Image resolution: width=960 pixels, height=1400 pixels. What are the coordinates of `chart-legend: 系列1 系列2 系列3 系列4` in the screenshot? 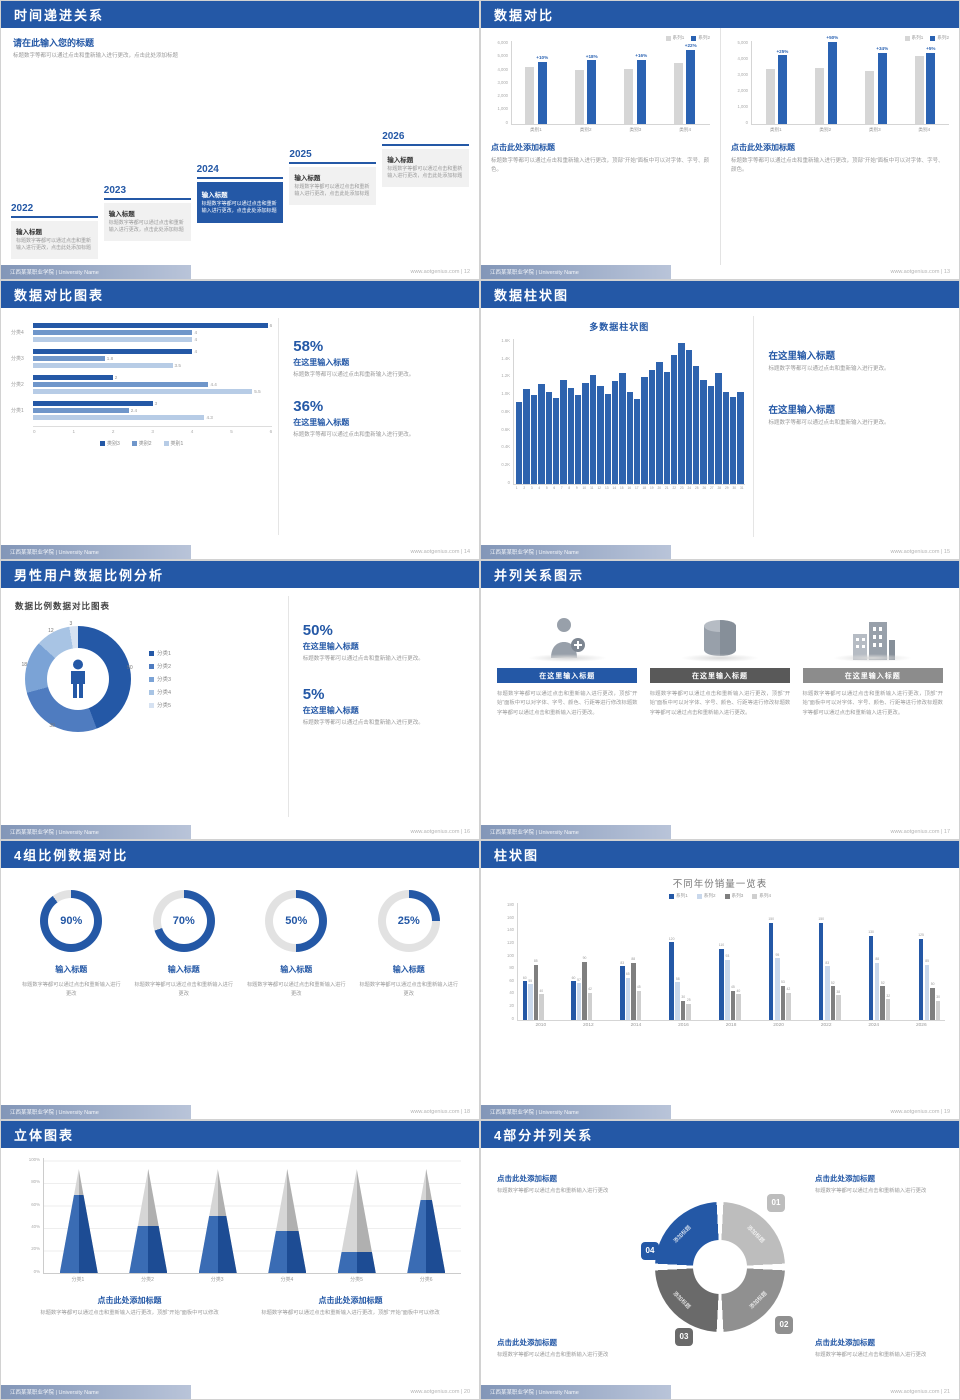 It's located at (720, 896).